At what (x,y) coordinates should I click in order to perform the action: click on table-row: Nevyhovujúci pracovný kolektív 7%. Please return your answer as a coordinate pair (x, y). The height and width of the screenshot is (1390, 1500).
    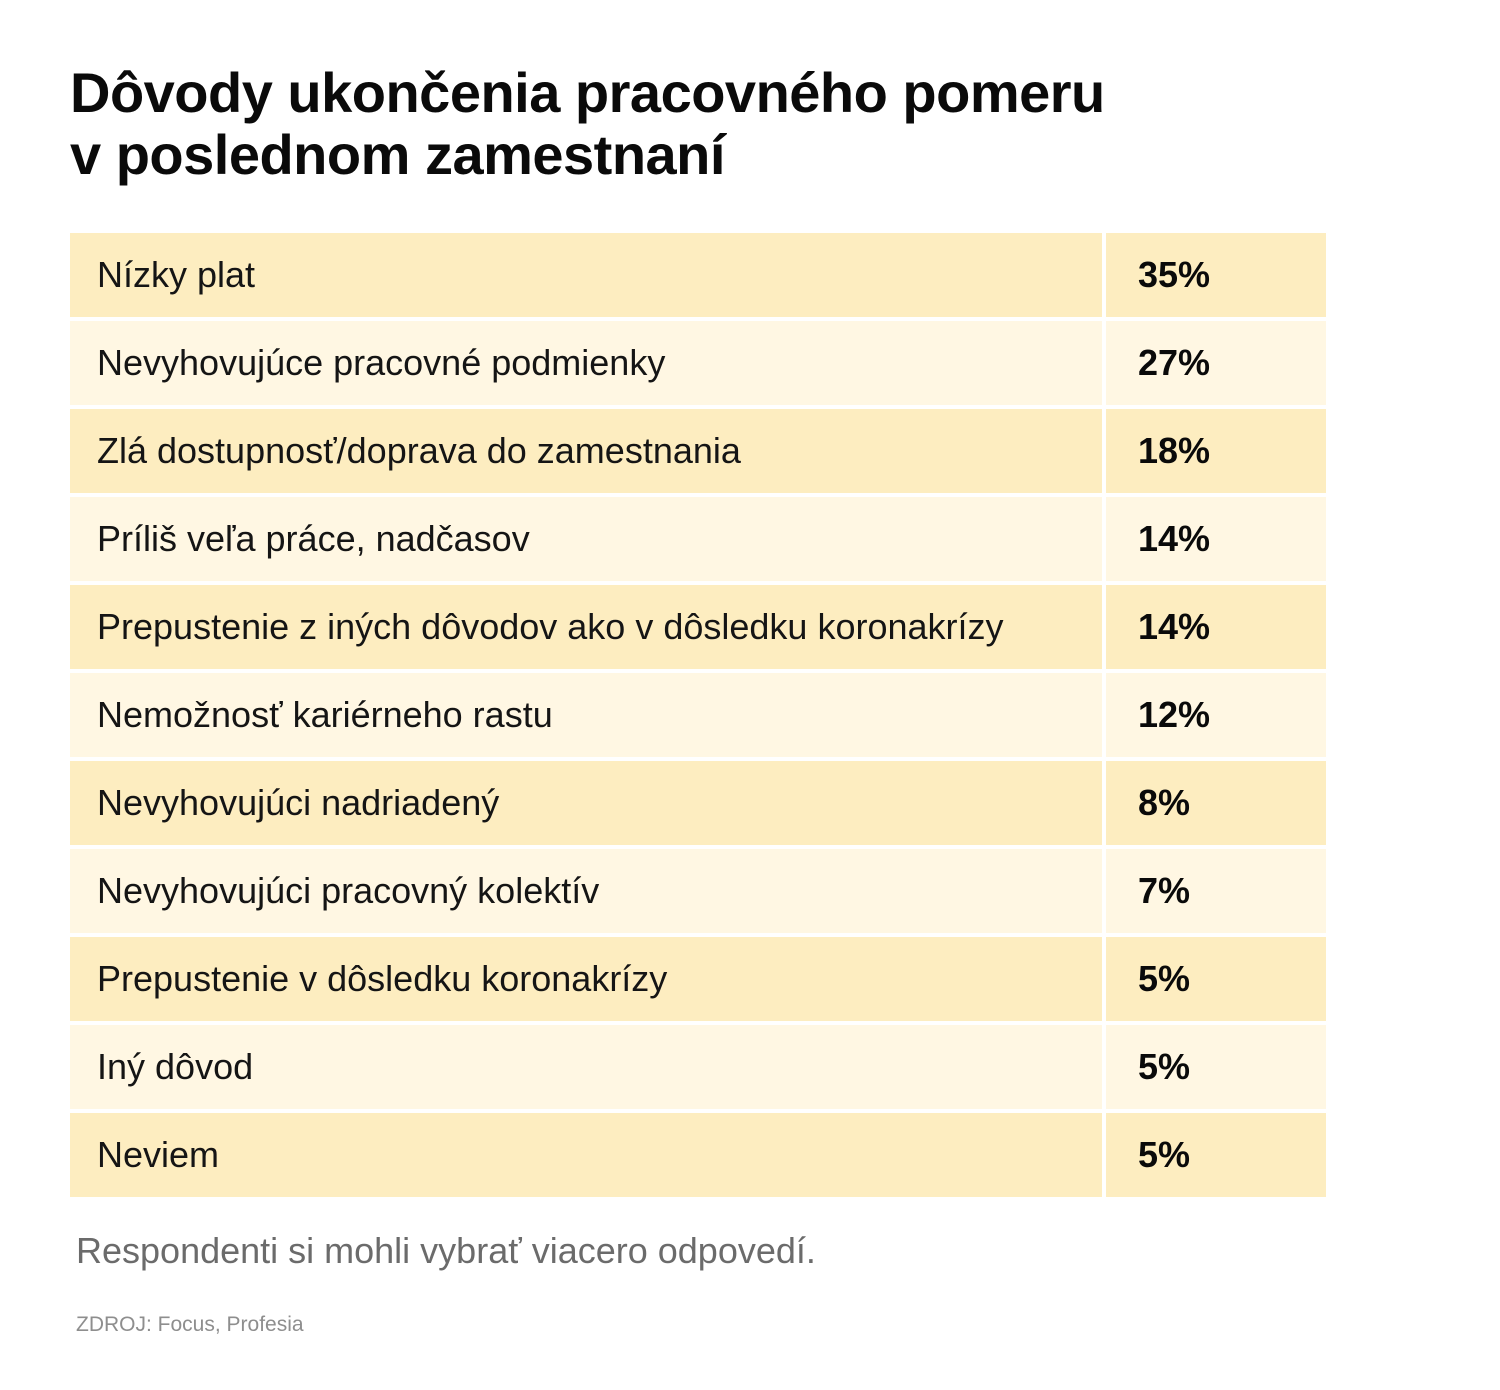
    Looking at the image, I should click on (698, 891).